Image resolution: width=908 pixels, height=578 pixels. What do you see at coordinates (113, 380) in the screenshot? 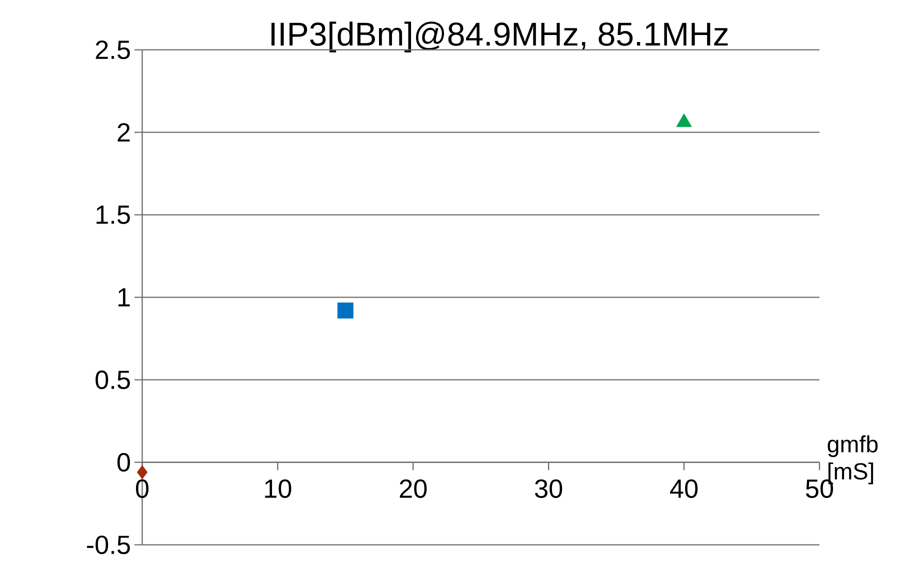
I see `y-tick-label: 0.5` at bounding box center [113, 380].